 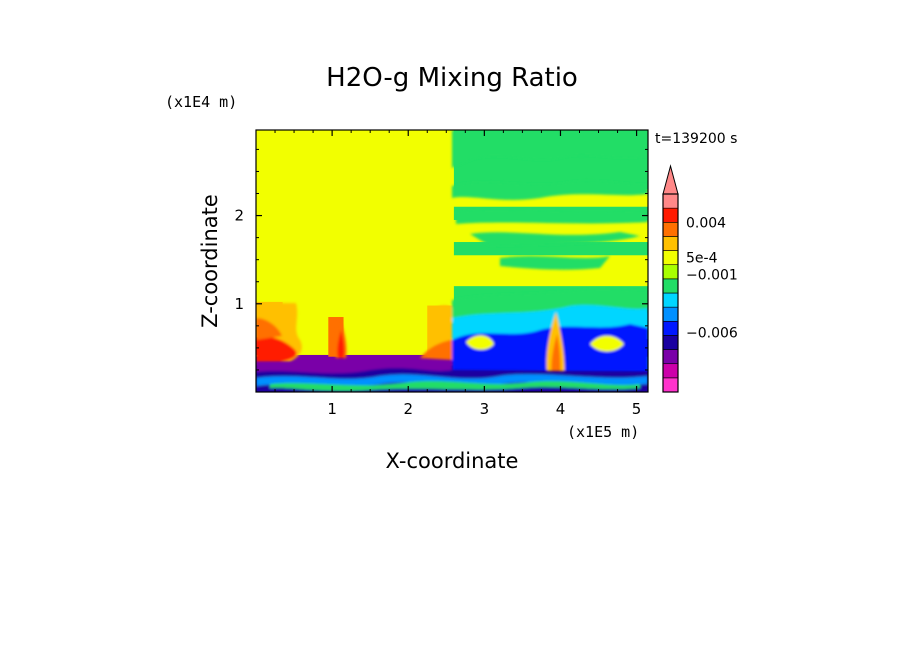 What do you see at coordinates (210, 261) in the screenshot?
I see `y-axis-label: Z-coordinate` at bounding box center [210, 261].